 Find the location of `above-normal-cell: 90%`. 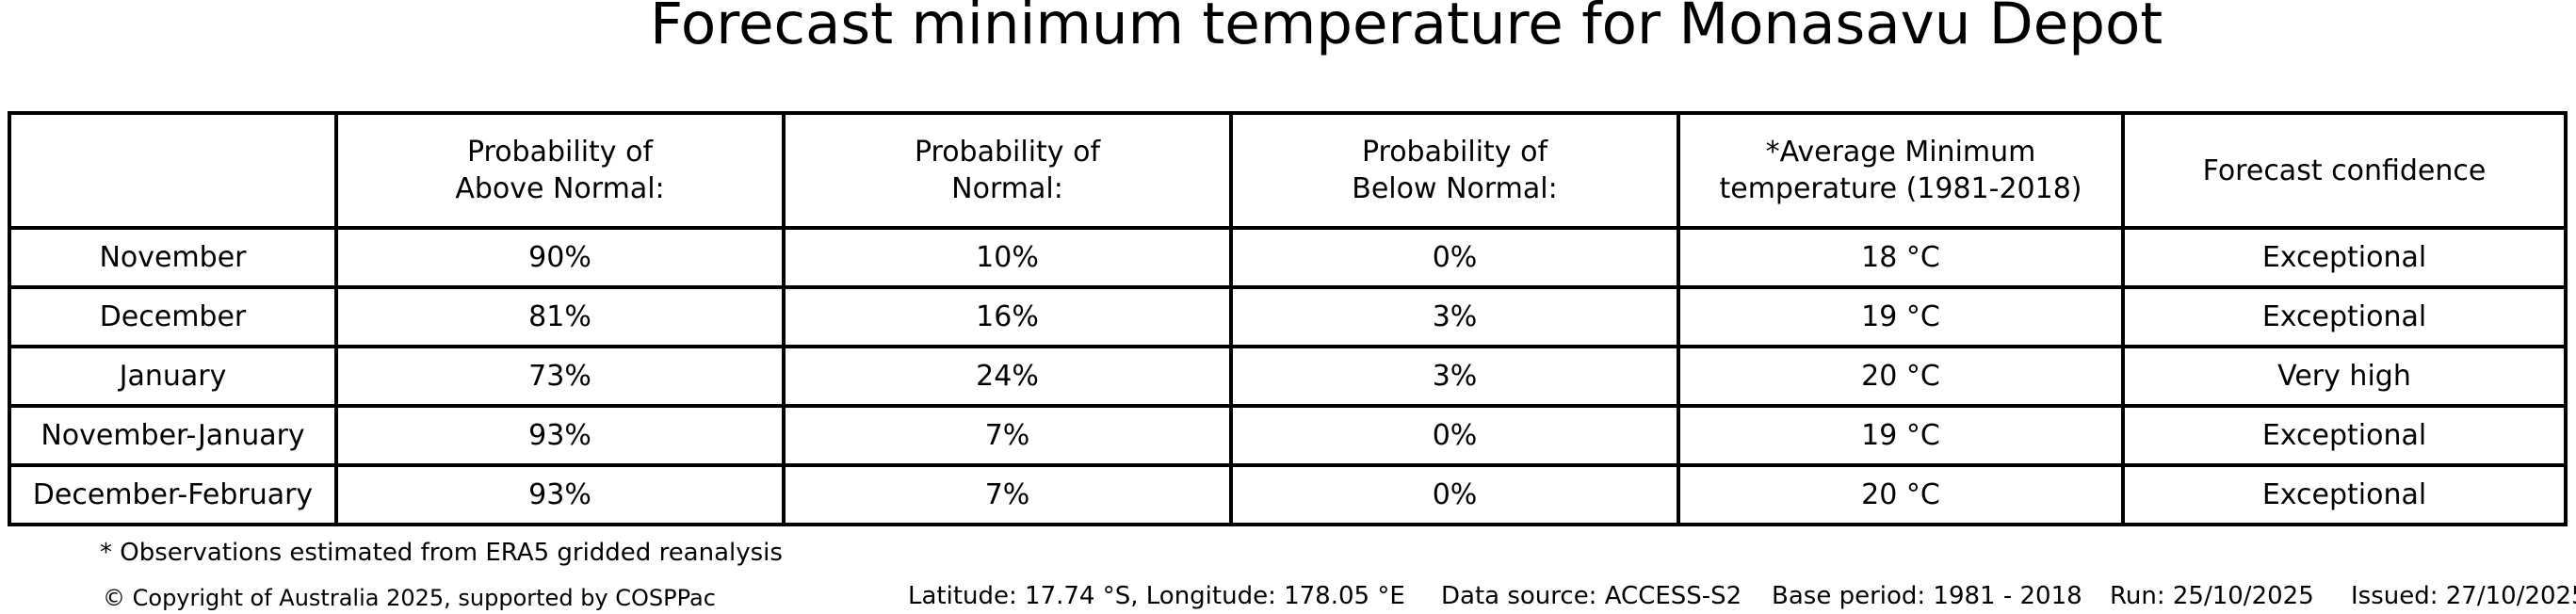

above-normal-cell: 90% is located at coordinates (560, 257).